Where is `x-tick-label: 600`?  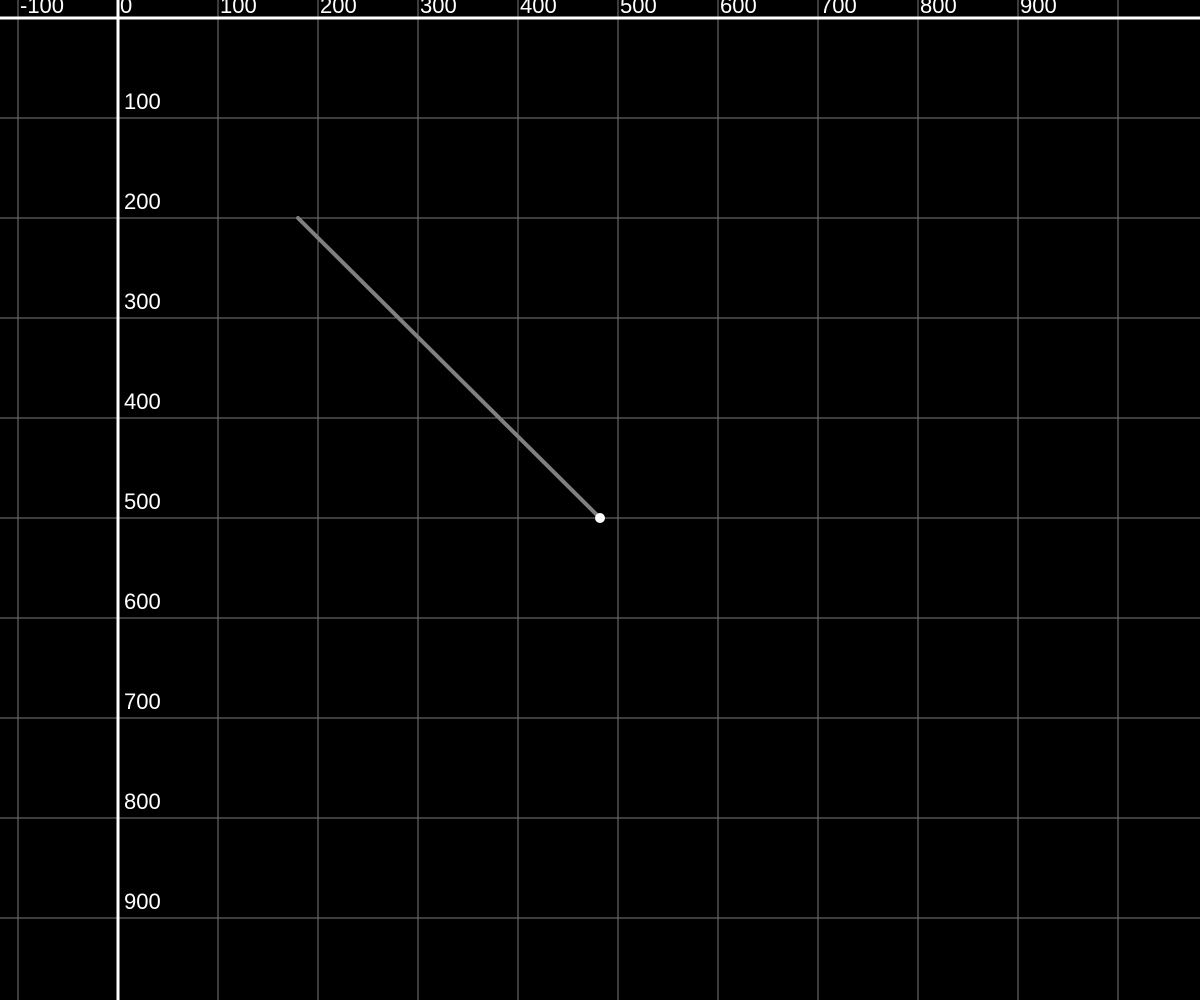 x-tick-label: 600 is located at coordinates (738, 9).